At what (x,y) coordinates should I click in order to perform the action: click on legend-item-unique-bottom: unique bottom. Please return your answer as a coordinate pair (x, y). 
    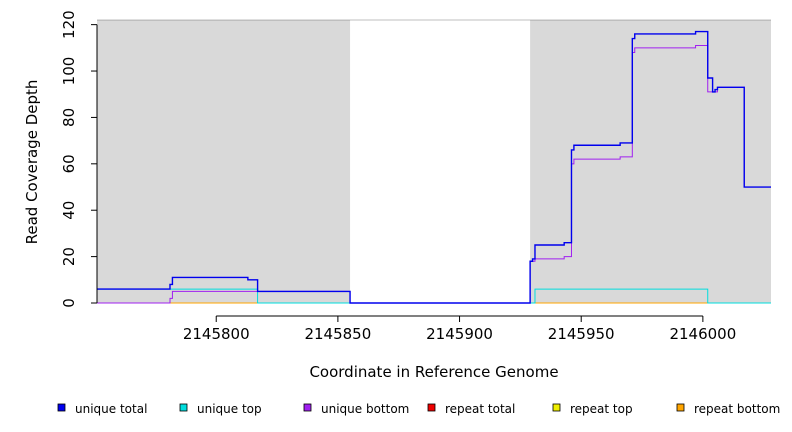
    Looking at the image, I should click on (356, 409).